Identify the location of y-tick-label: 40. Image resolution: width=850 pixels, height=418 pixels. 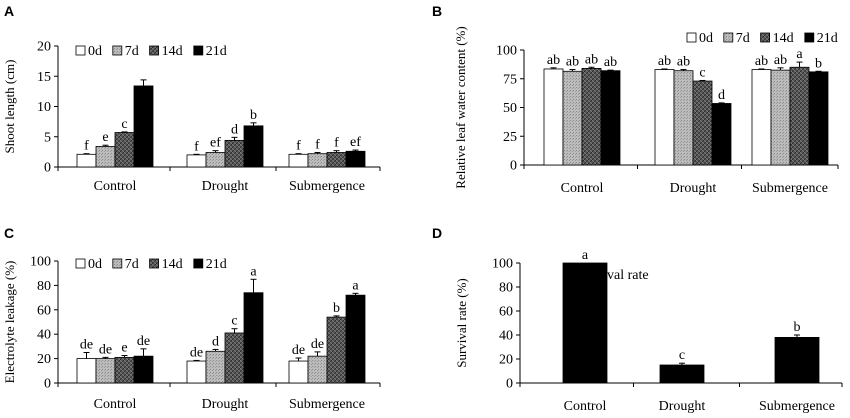
(506, 336).